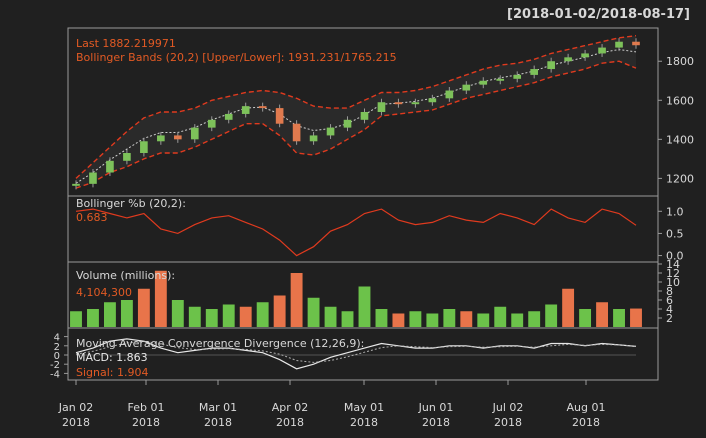 Image resolution: width=706 pixels, height=438 pixels. Describe the element at coordinates (290, 407) in the screenshot. I see `x-tick-month: Apr 02` at that location.